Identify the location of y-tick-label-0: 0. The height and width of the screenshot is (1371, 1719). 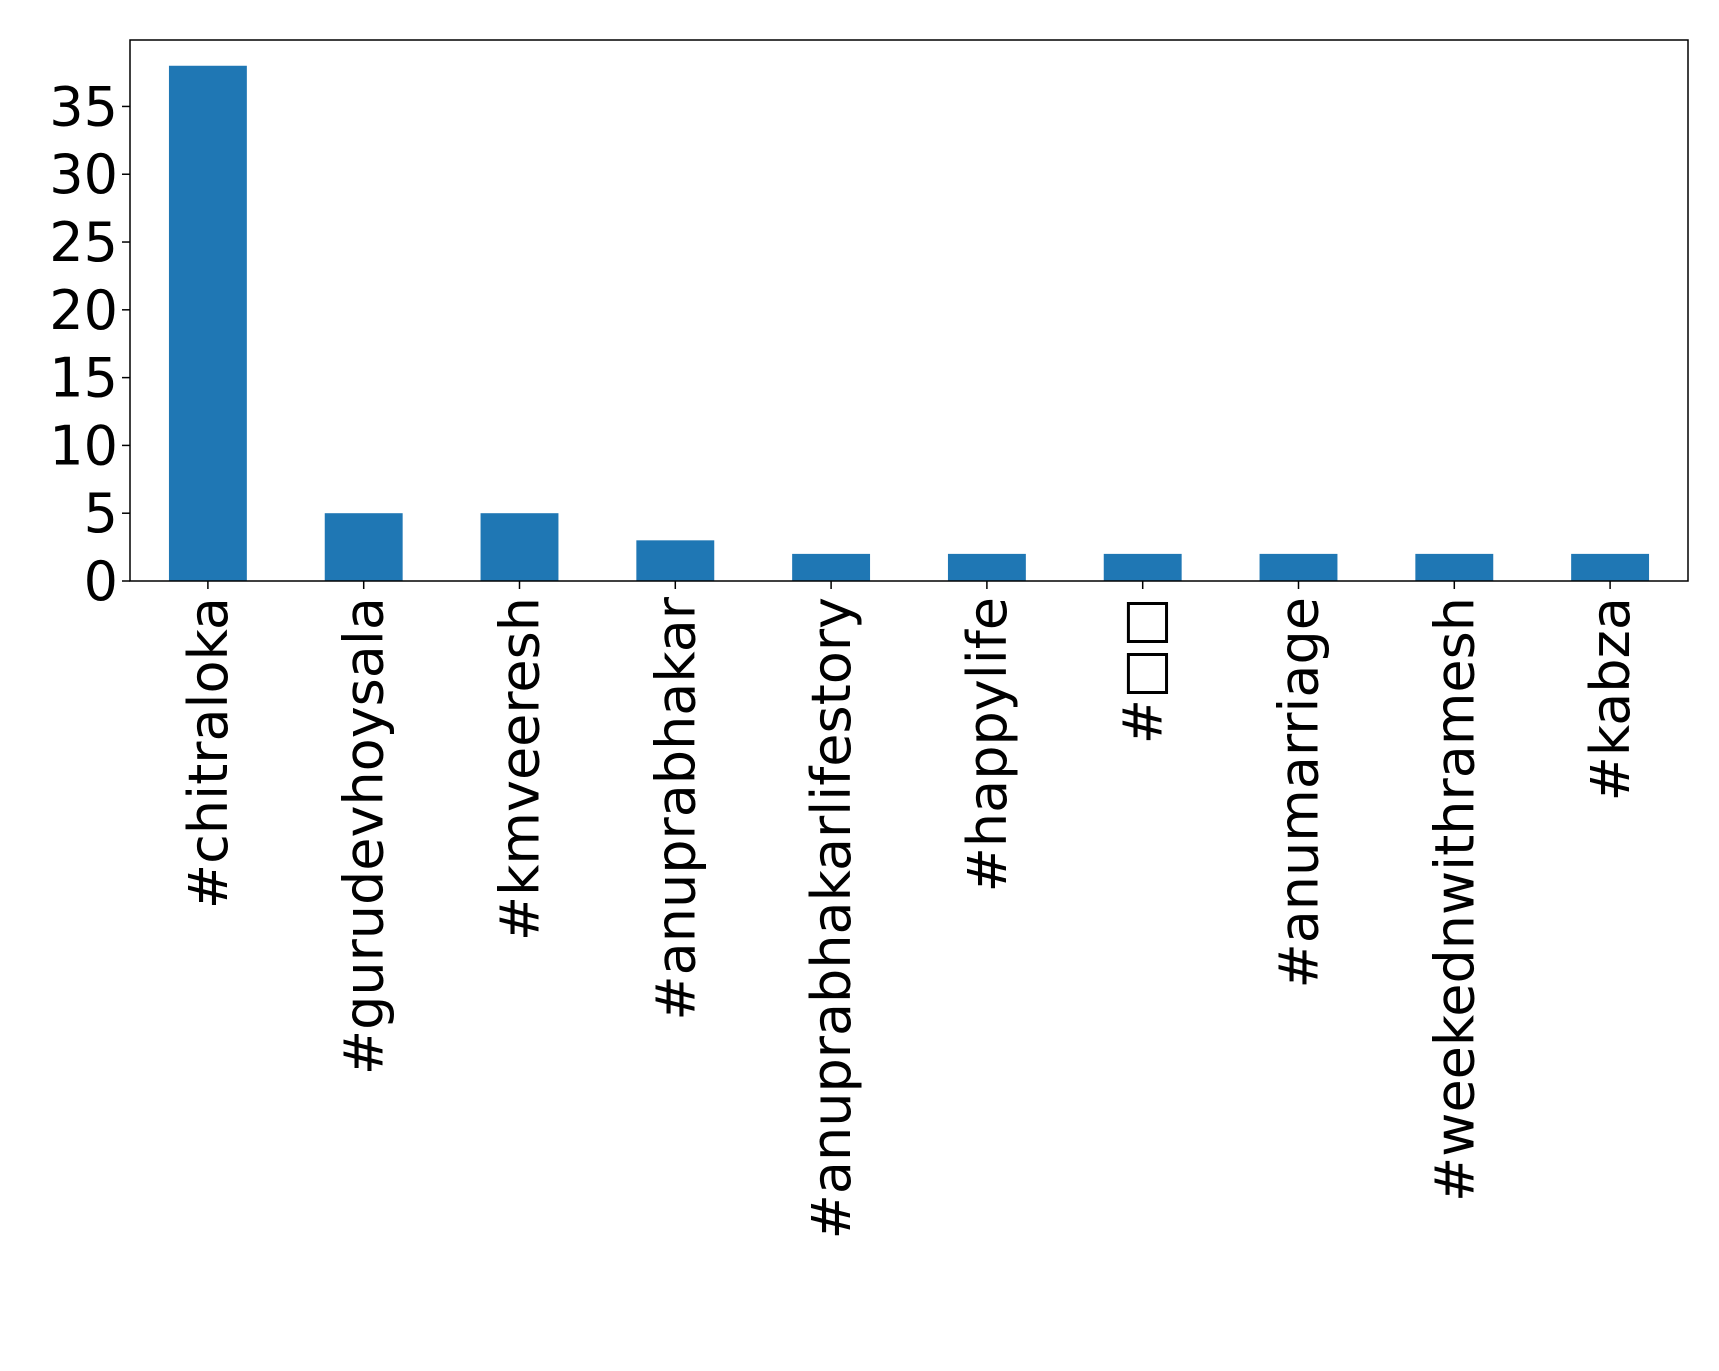
(101, 581).